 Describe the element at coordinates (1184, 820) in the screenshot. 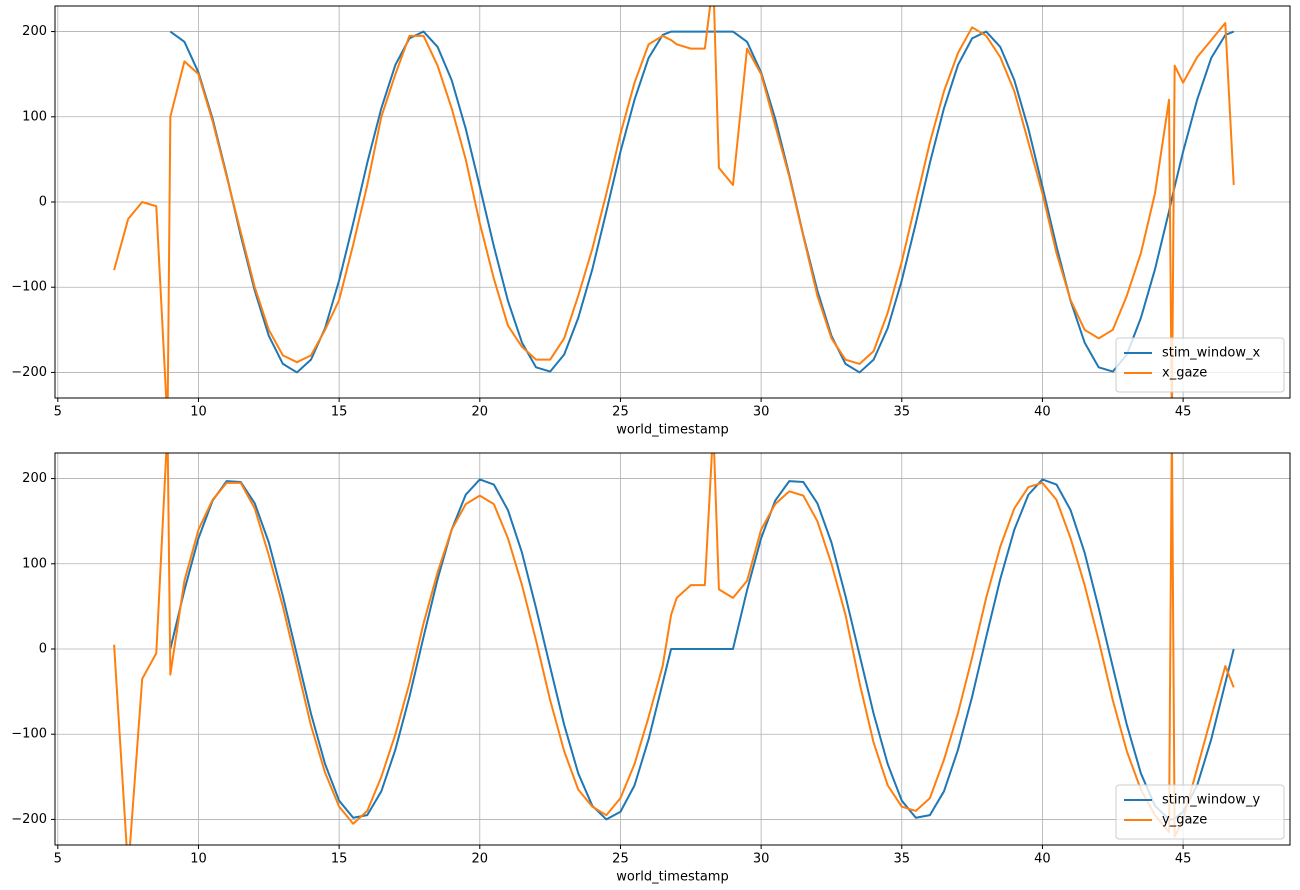

I see `legend-label: y_gaze` at that location.